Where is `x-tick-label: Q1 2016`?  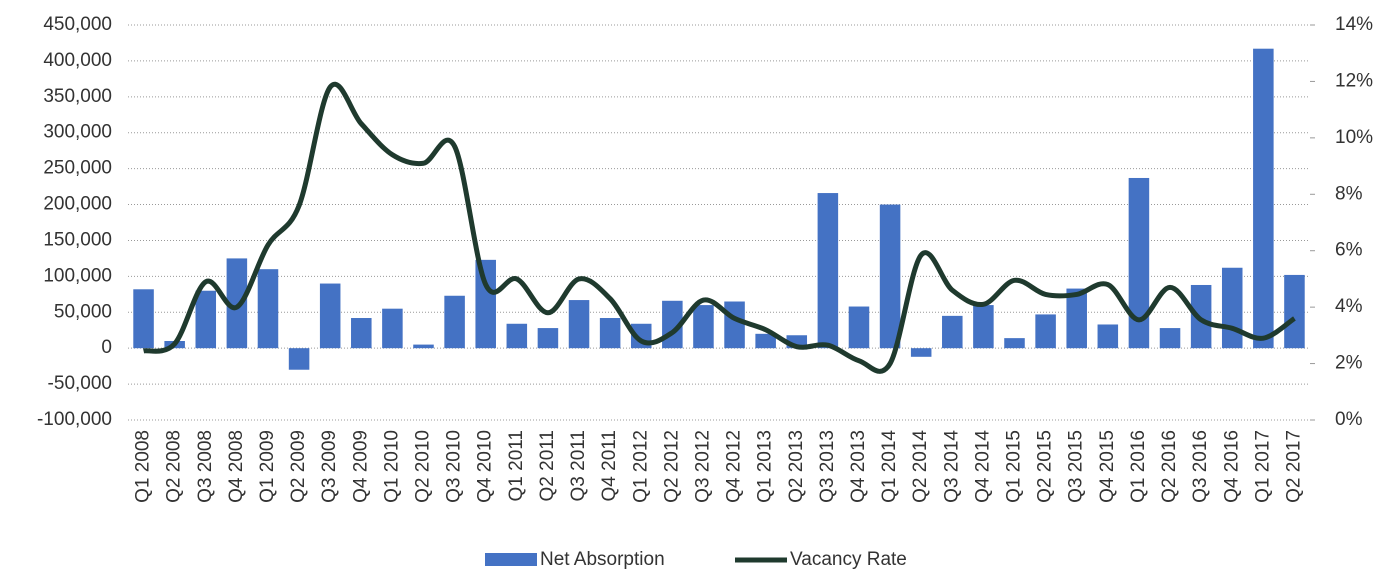
x-tick-label: Q1 2016 is located at coordinates (1138, 466).